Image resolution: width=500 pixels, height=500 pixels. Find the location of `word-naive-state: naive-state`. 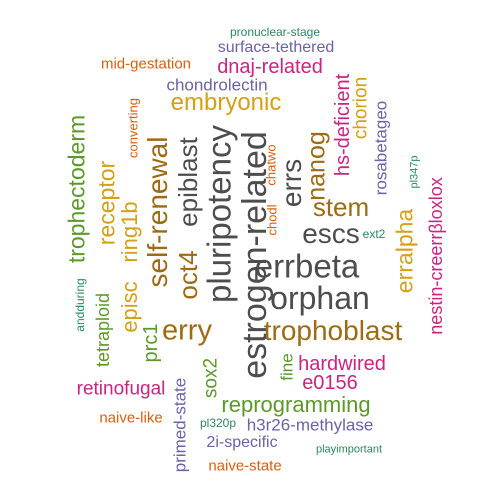

word-naive-state: naive-state is located at coordinates (245, 466).